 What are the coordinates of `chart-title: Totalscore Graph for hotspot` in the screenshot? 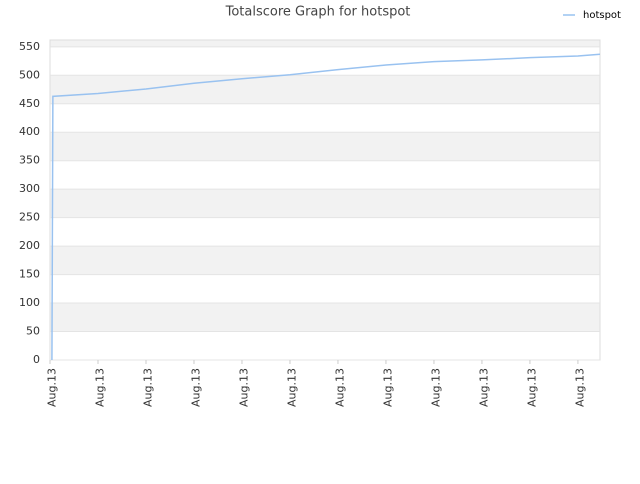 It's located at (318, 12).